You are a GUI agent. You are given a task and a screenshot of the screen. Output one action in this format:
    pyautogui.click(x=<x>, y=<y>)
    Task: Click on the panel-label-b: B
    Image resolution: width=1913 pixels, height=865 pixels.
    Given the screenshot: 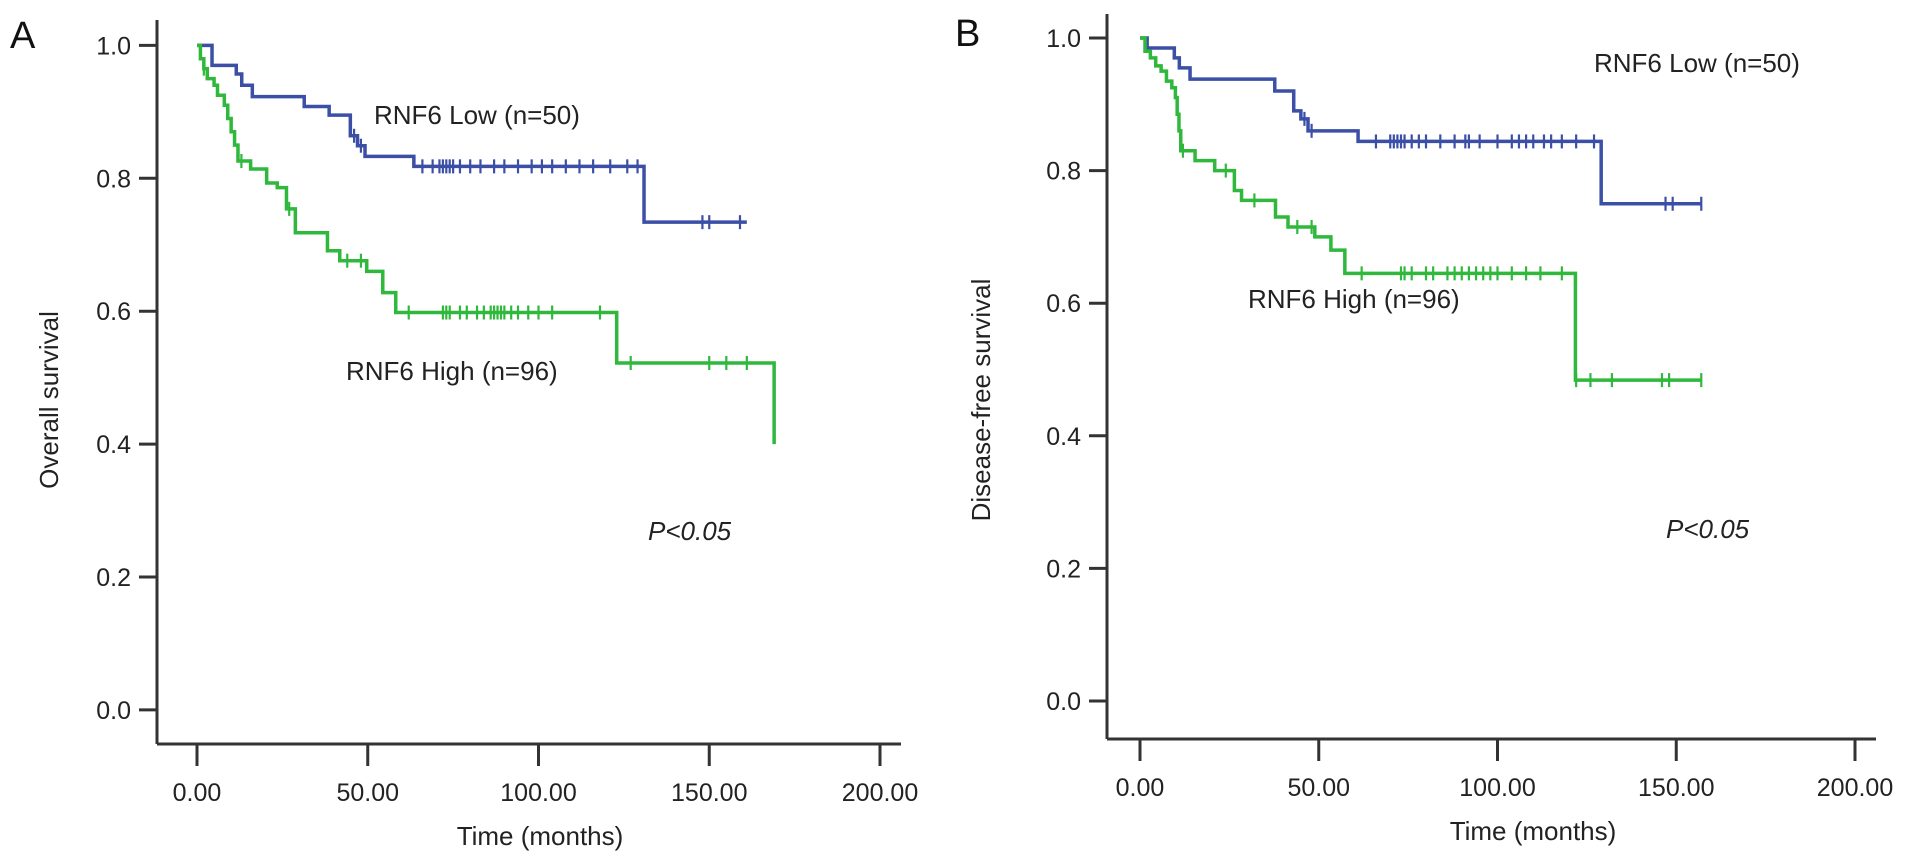 What is the action you would take?
    pyautogui.click(x=967, y=34)
    